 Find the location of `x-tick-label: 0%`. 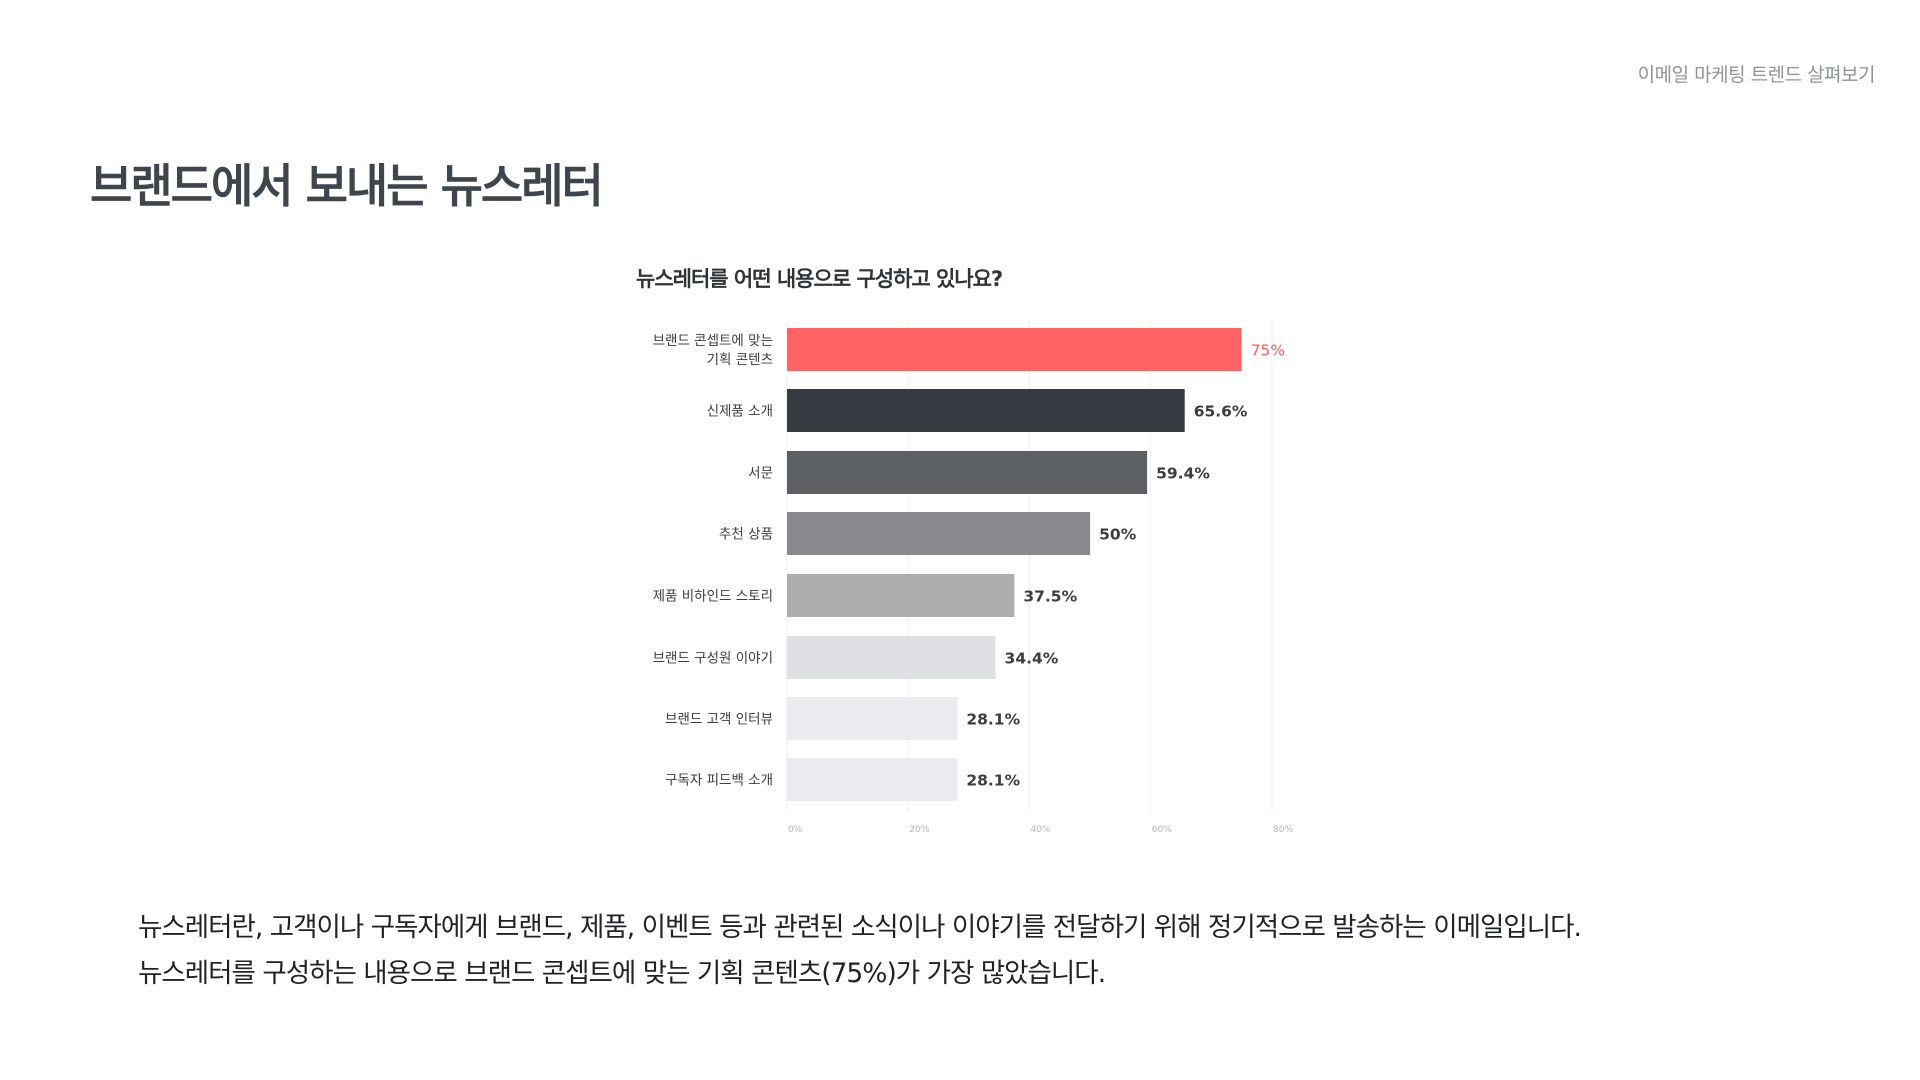

x-tick-label: 0% is located at coordinates (795, 830).